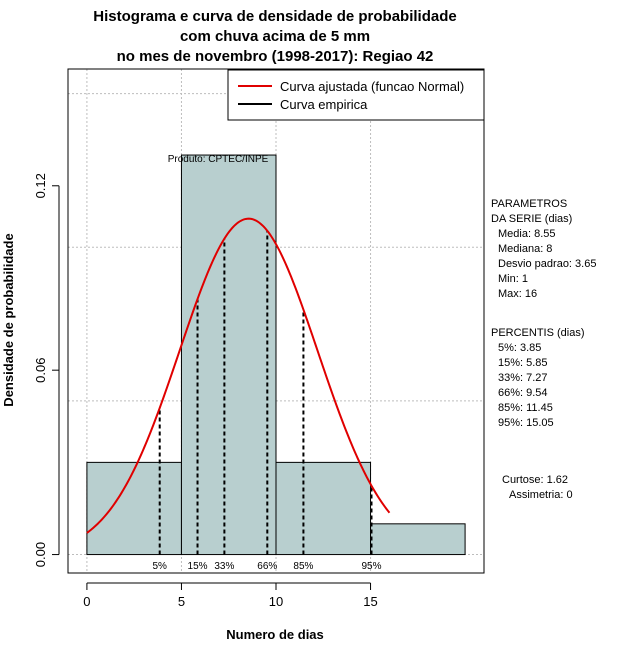 This screenshot has height=660, width=640. I want to click on percentile-label-2: 33%, so click(224, 566).